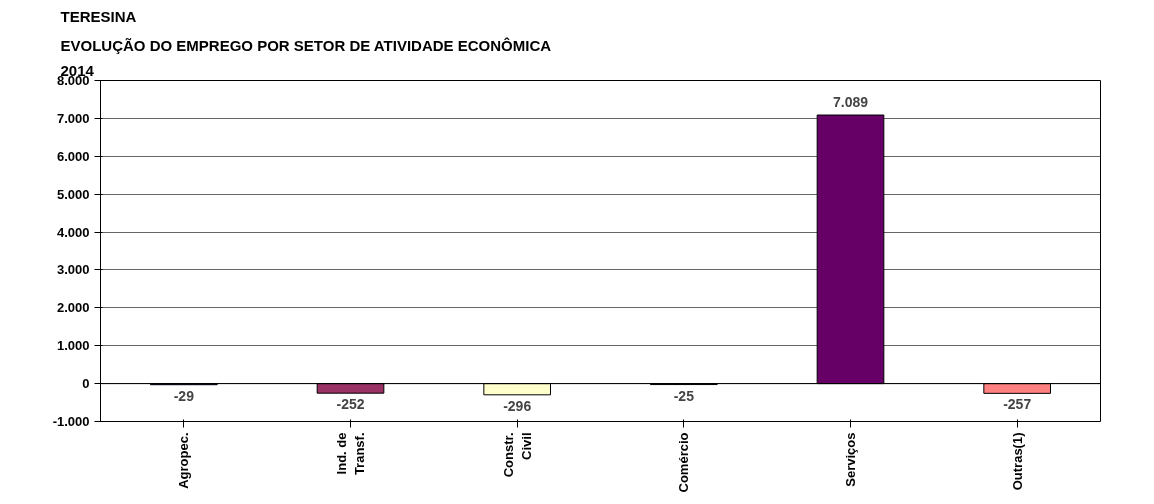  Describe the element at coordinates (517, 455) in the screenshot. I see `x-tick-label: Constr. Civil` at that location.